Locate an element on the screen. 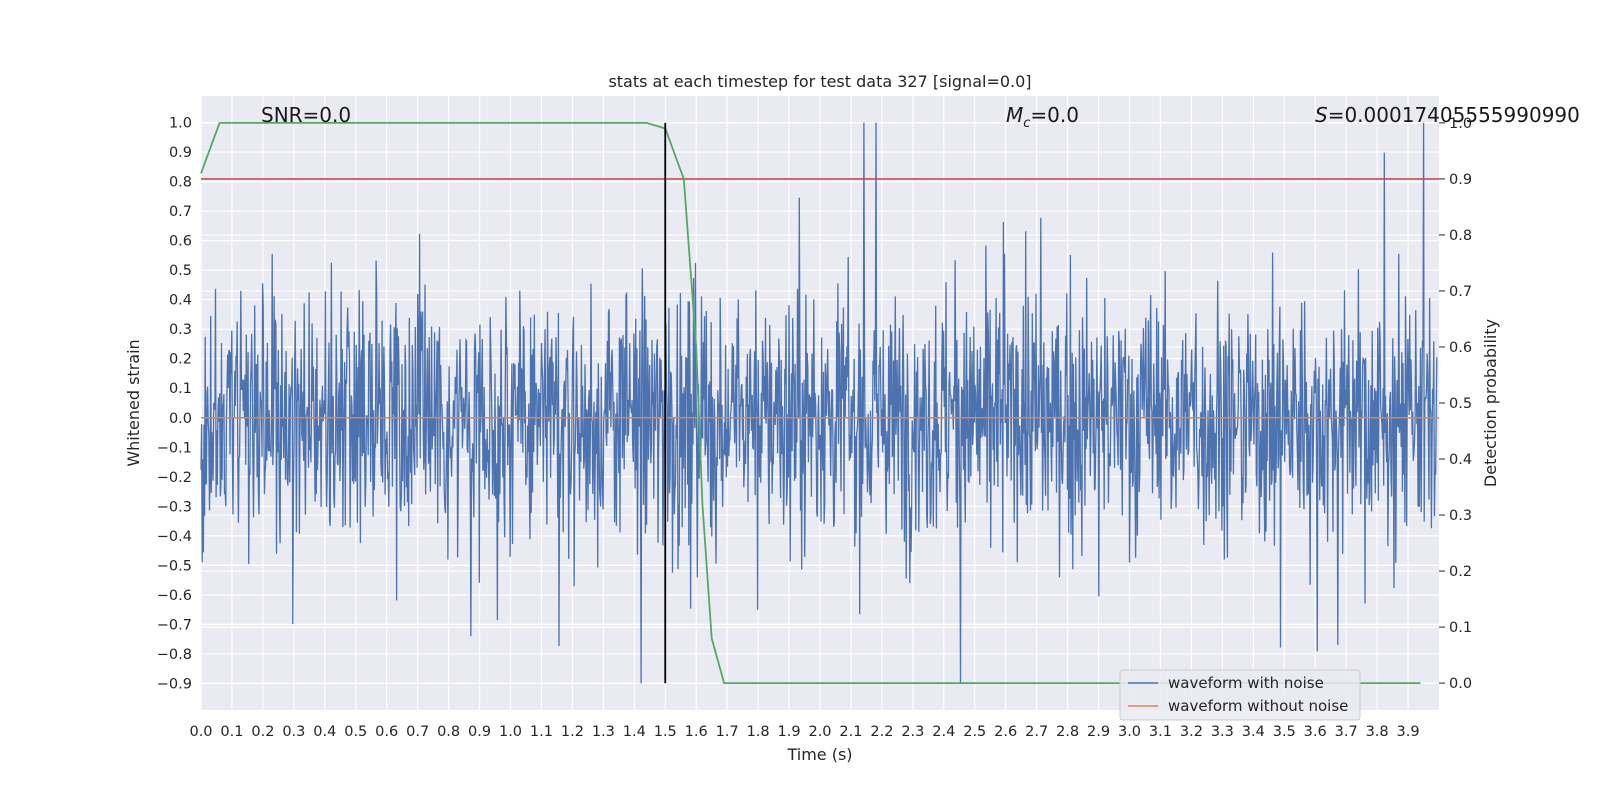  x-tick-label: 2.3 is located at coordinates (912, 732).